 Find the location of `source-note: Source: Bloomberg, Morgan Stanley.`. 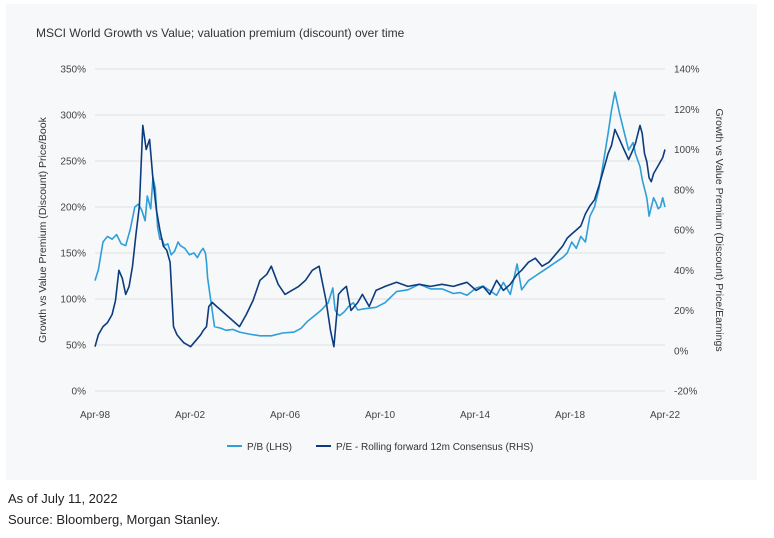

source-note: Source: Bloomberg, Morgan Stanley. is located at coordinates (114, 519).